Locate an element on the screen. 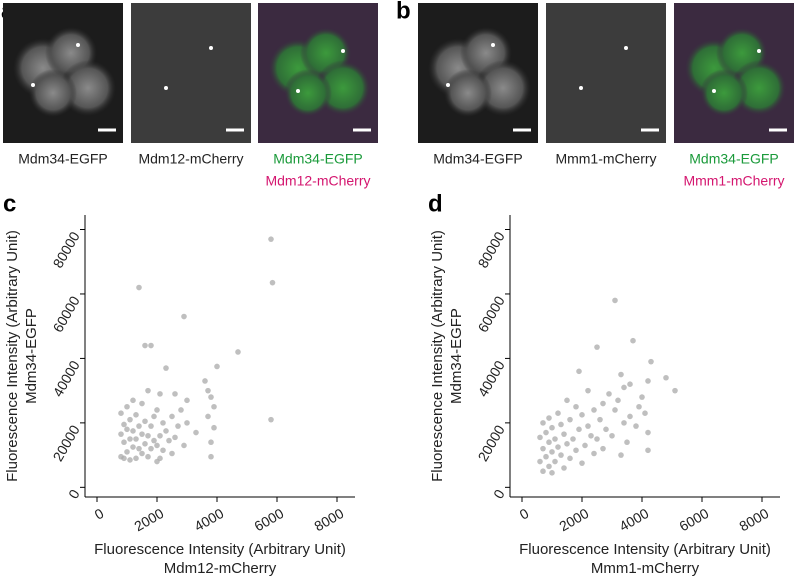  x-axis-label: Mmm1-mCherry is located at coordinates (645, 568).